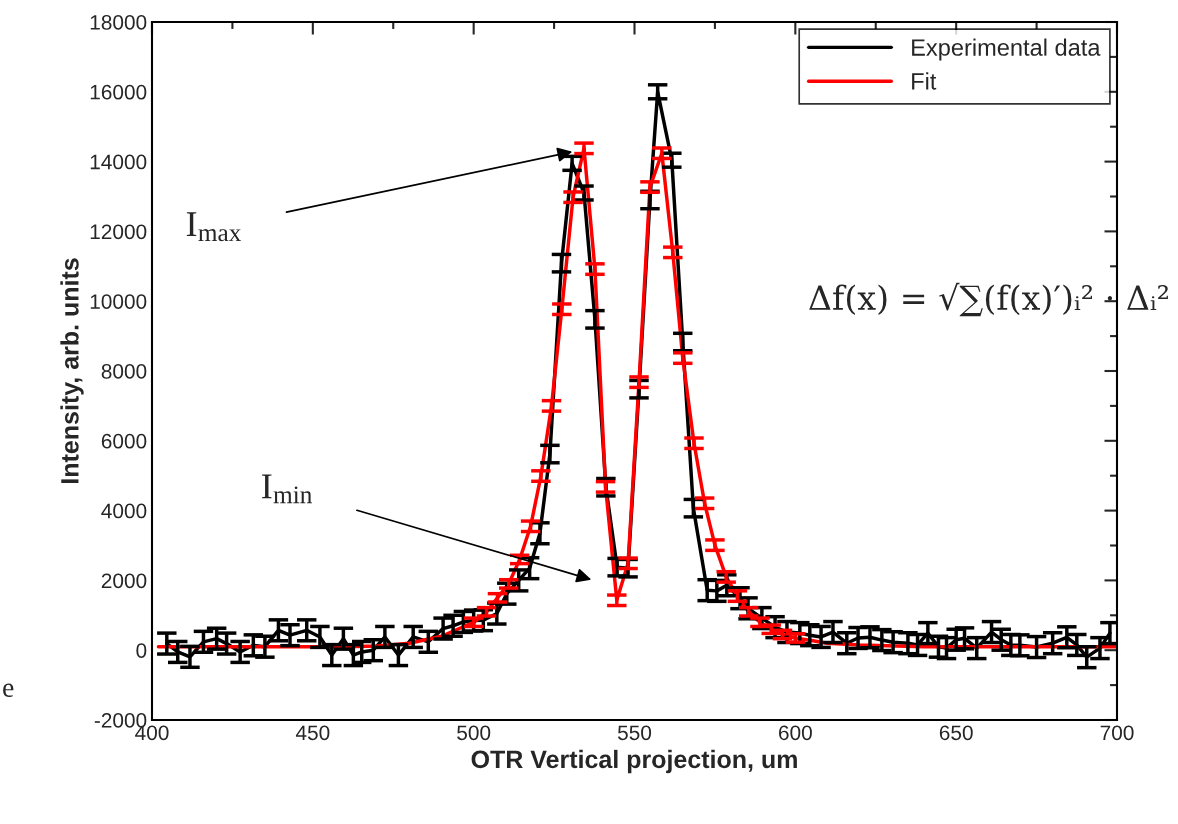  Describe the element at coordinates (474, 733) in the screenshot. I see `x-tick-label: 500` at that location.